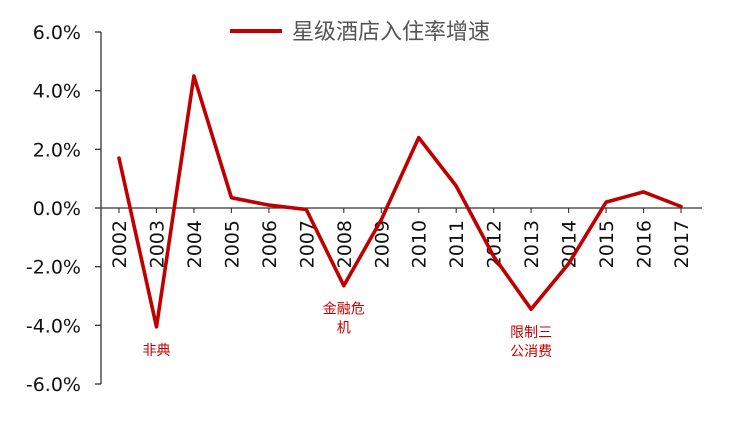 The image size is (755, 439). I want to click on x-tick-label: 2017, so click(682, 244).